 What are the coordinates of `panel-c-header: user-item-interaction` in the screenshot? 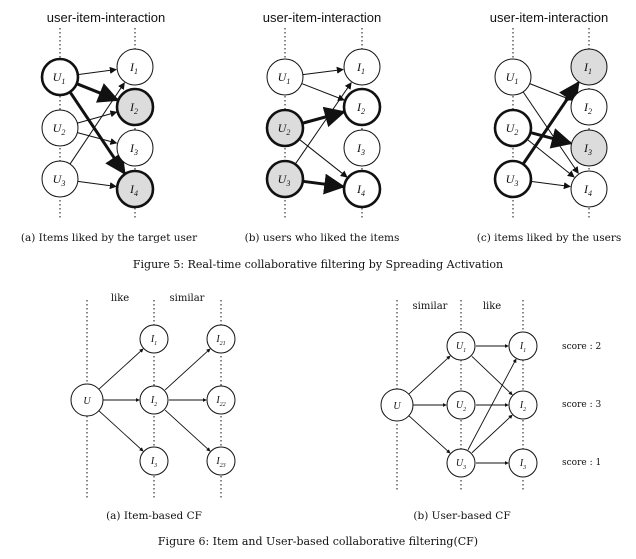 It's located at (549, 17).